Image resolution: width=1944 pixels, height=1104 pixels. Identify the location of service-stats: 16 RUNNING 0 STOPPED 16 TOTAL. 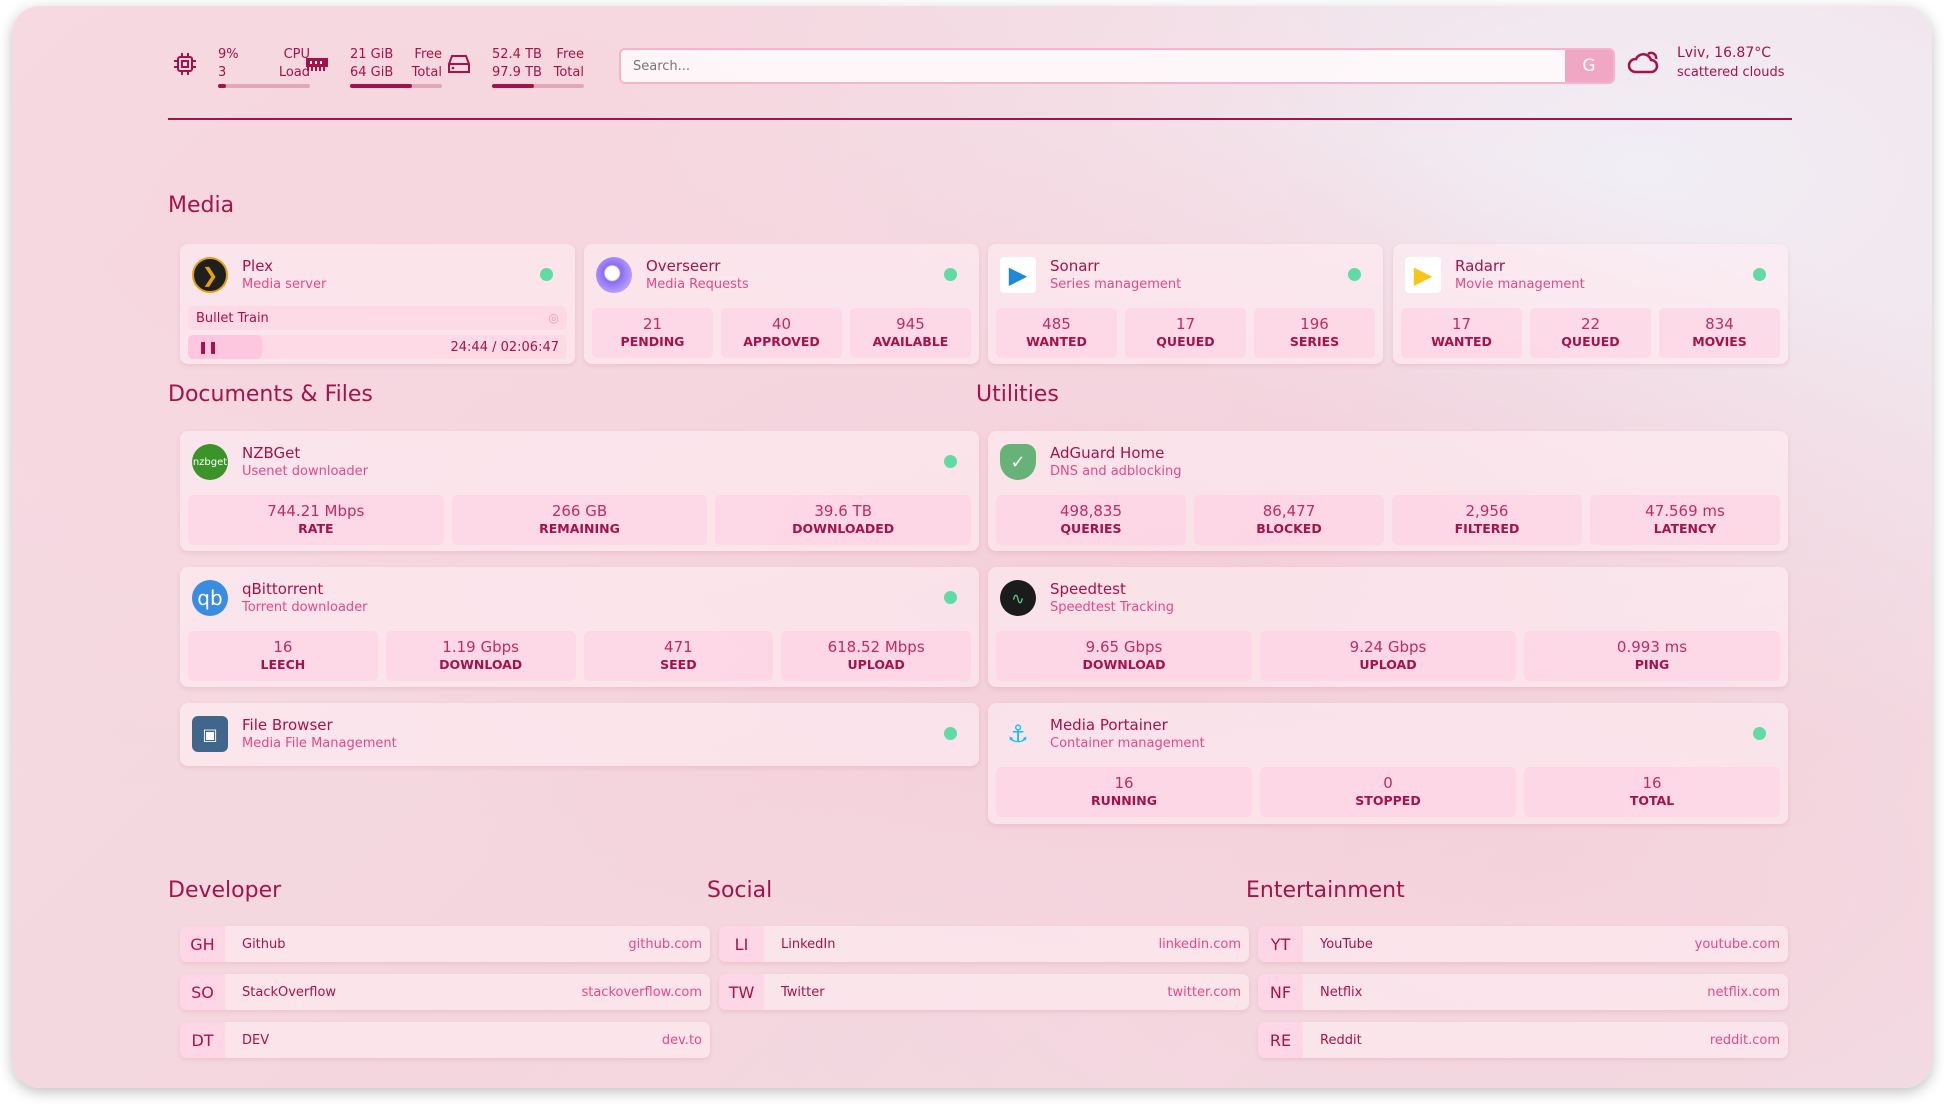
(1388, 792).